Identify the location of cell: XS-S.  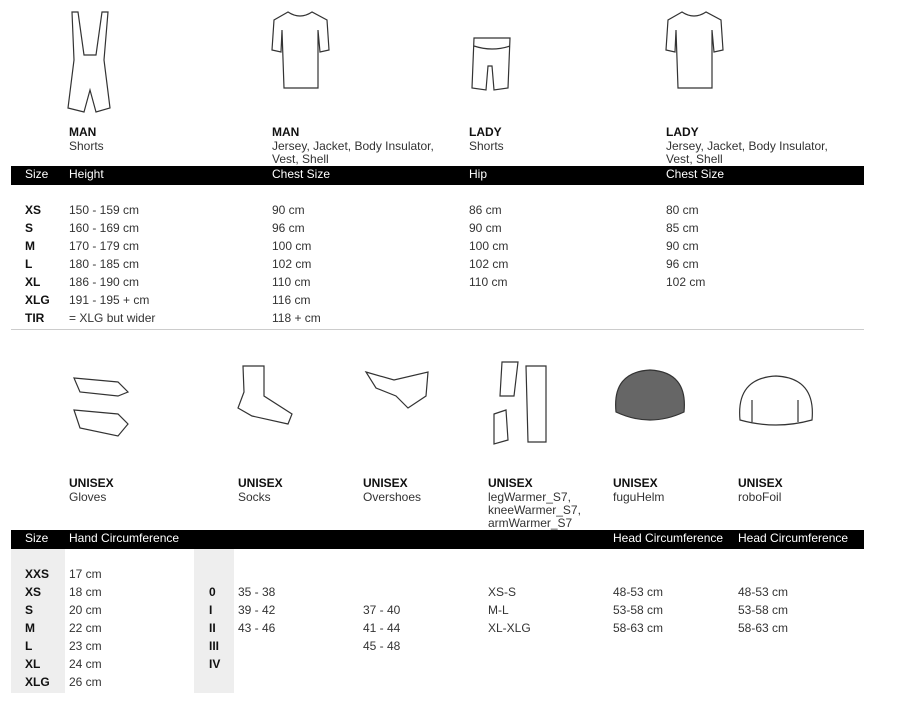
(502, 592).